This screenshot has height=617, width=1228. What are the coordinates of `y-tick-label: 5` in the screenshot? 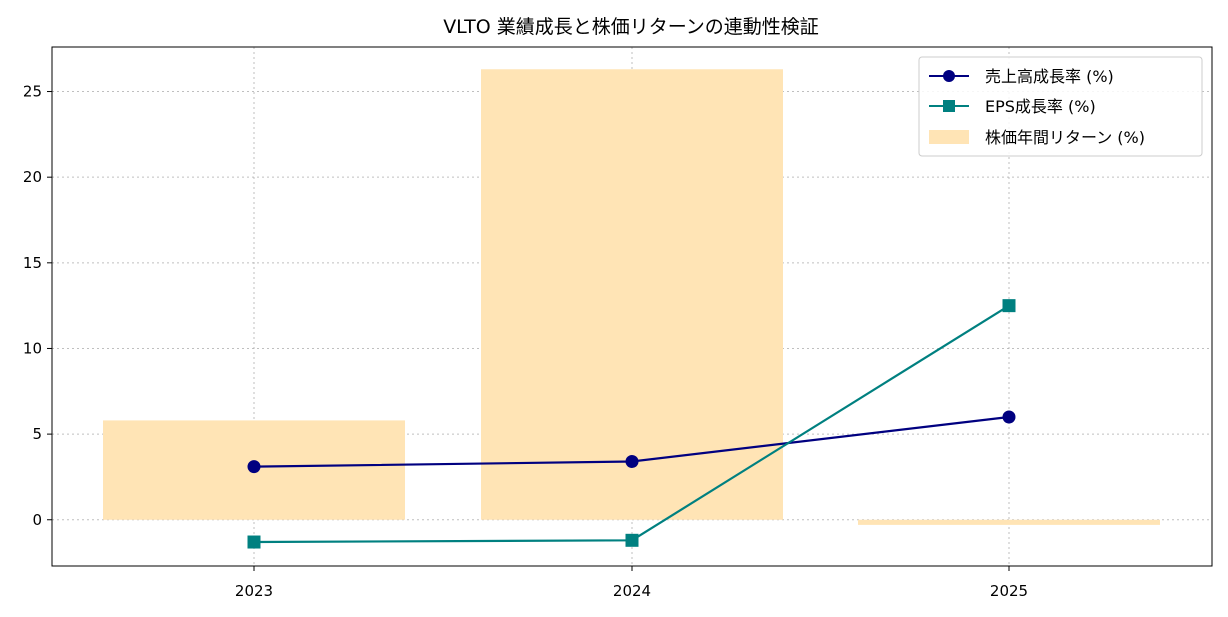 It's located at (37, 434).